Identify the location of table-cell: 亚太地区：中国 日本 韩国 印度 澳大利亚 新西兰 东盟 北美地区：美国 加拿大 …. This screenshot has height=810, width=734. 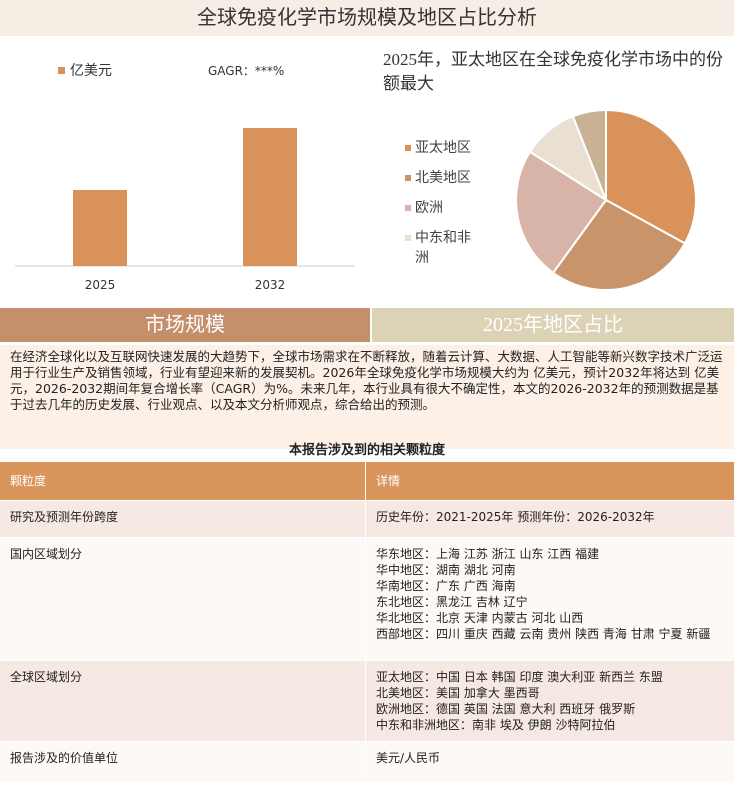
(550, 701).